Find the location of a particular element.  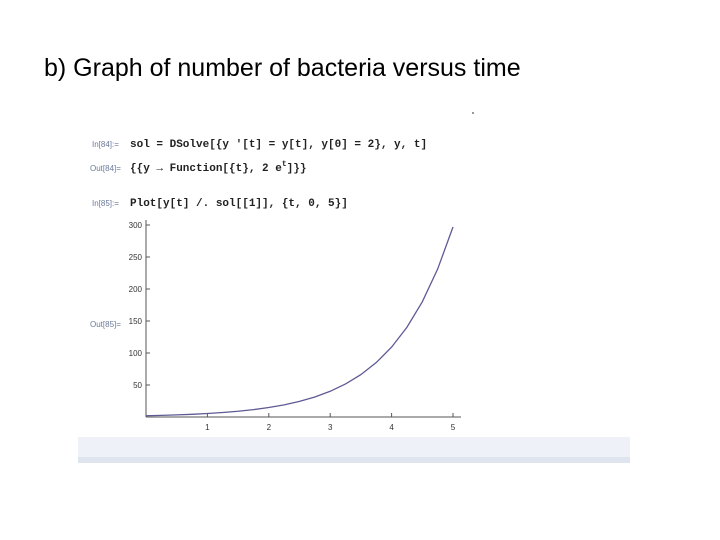

code-sup: t is located at coordinates (284, 164).